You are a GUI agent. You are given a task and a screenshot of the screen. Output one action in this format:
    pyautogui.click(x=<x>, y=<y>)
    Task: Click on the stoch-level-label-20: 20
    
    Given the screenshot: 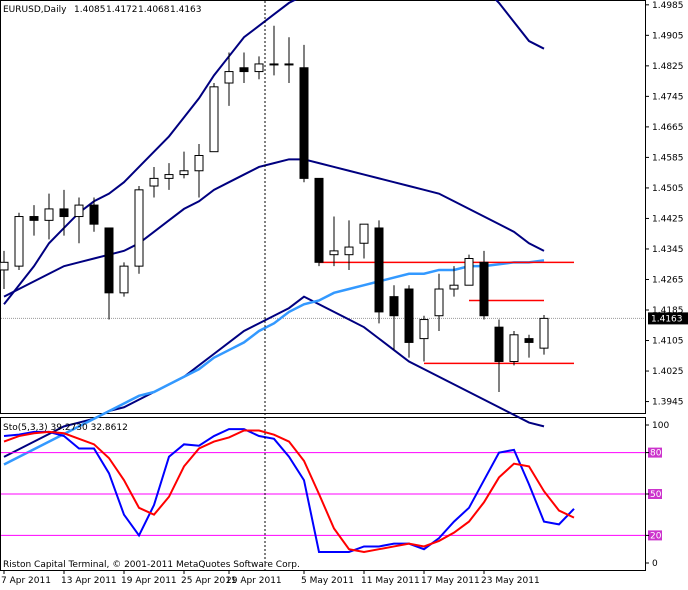 What is the action you would take?
    pyautogui.click(x=656, y=536)
    